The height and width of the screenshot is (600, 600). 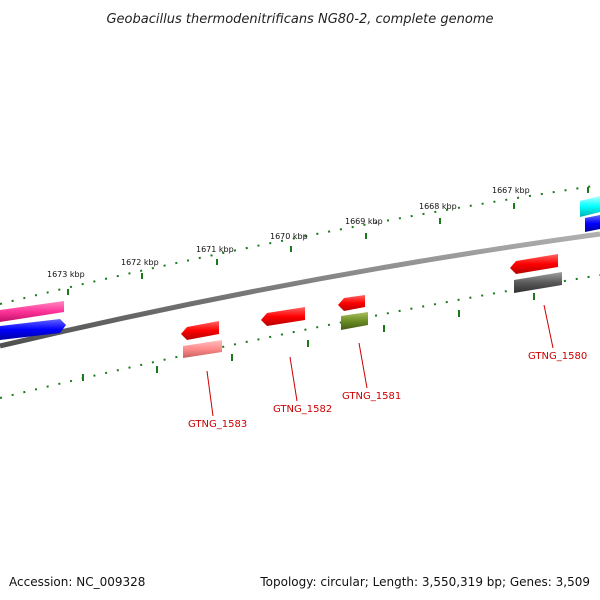 I want to click on tick-label-1669: 1669 kbp, so click(x=364, y=221).